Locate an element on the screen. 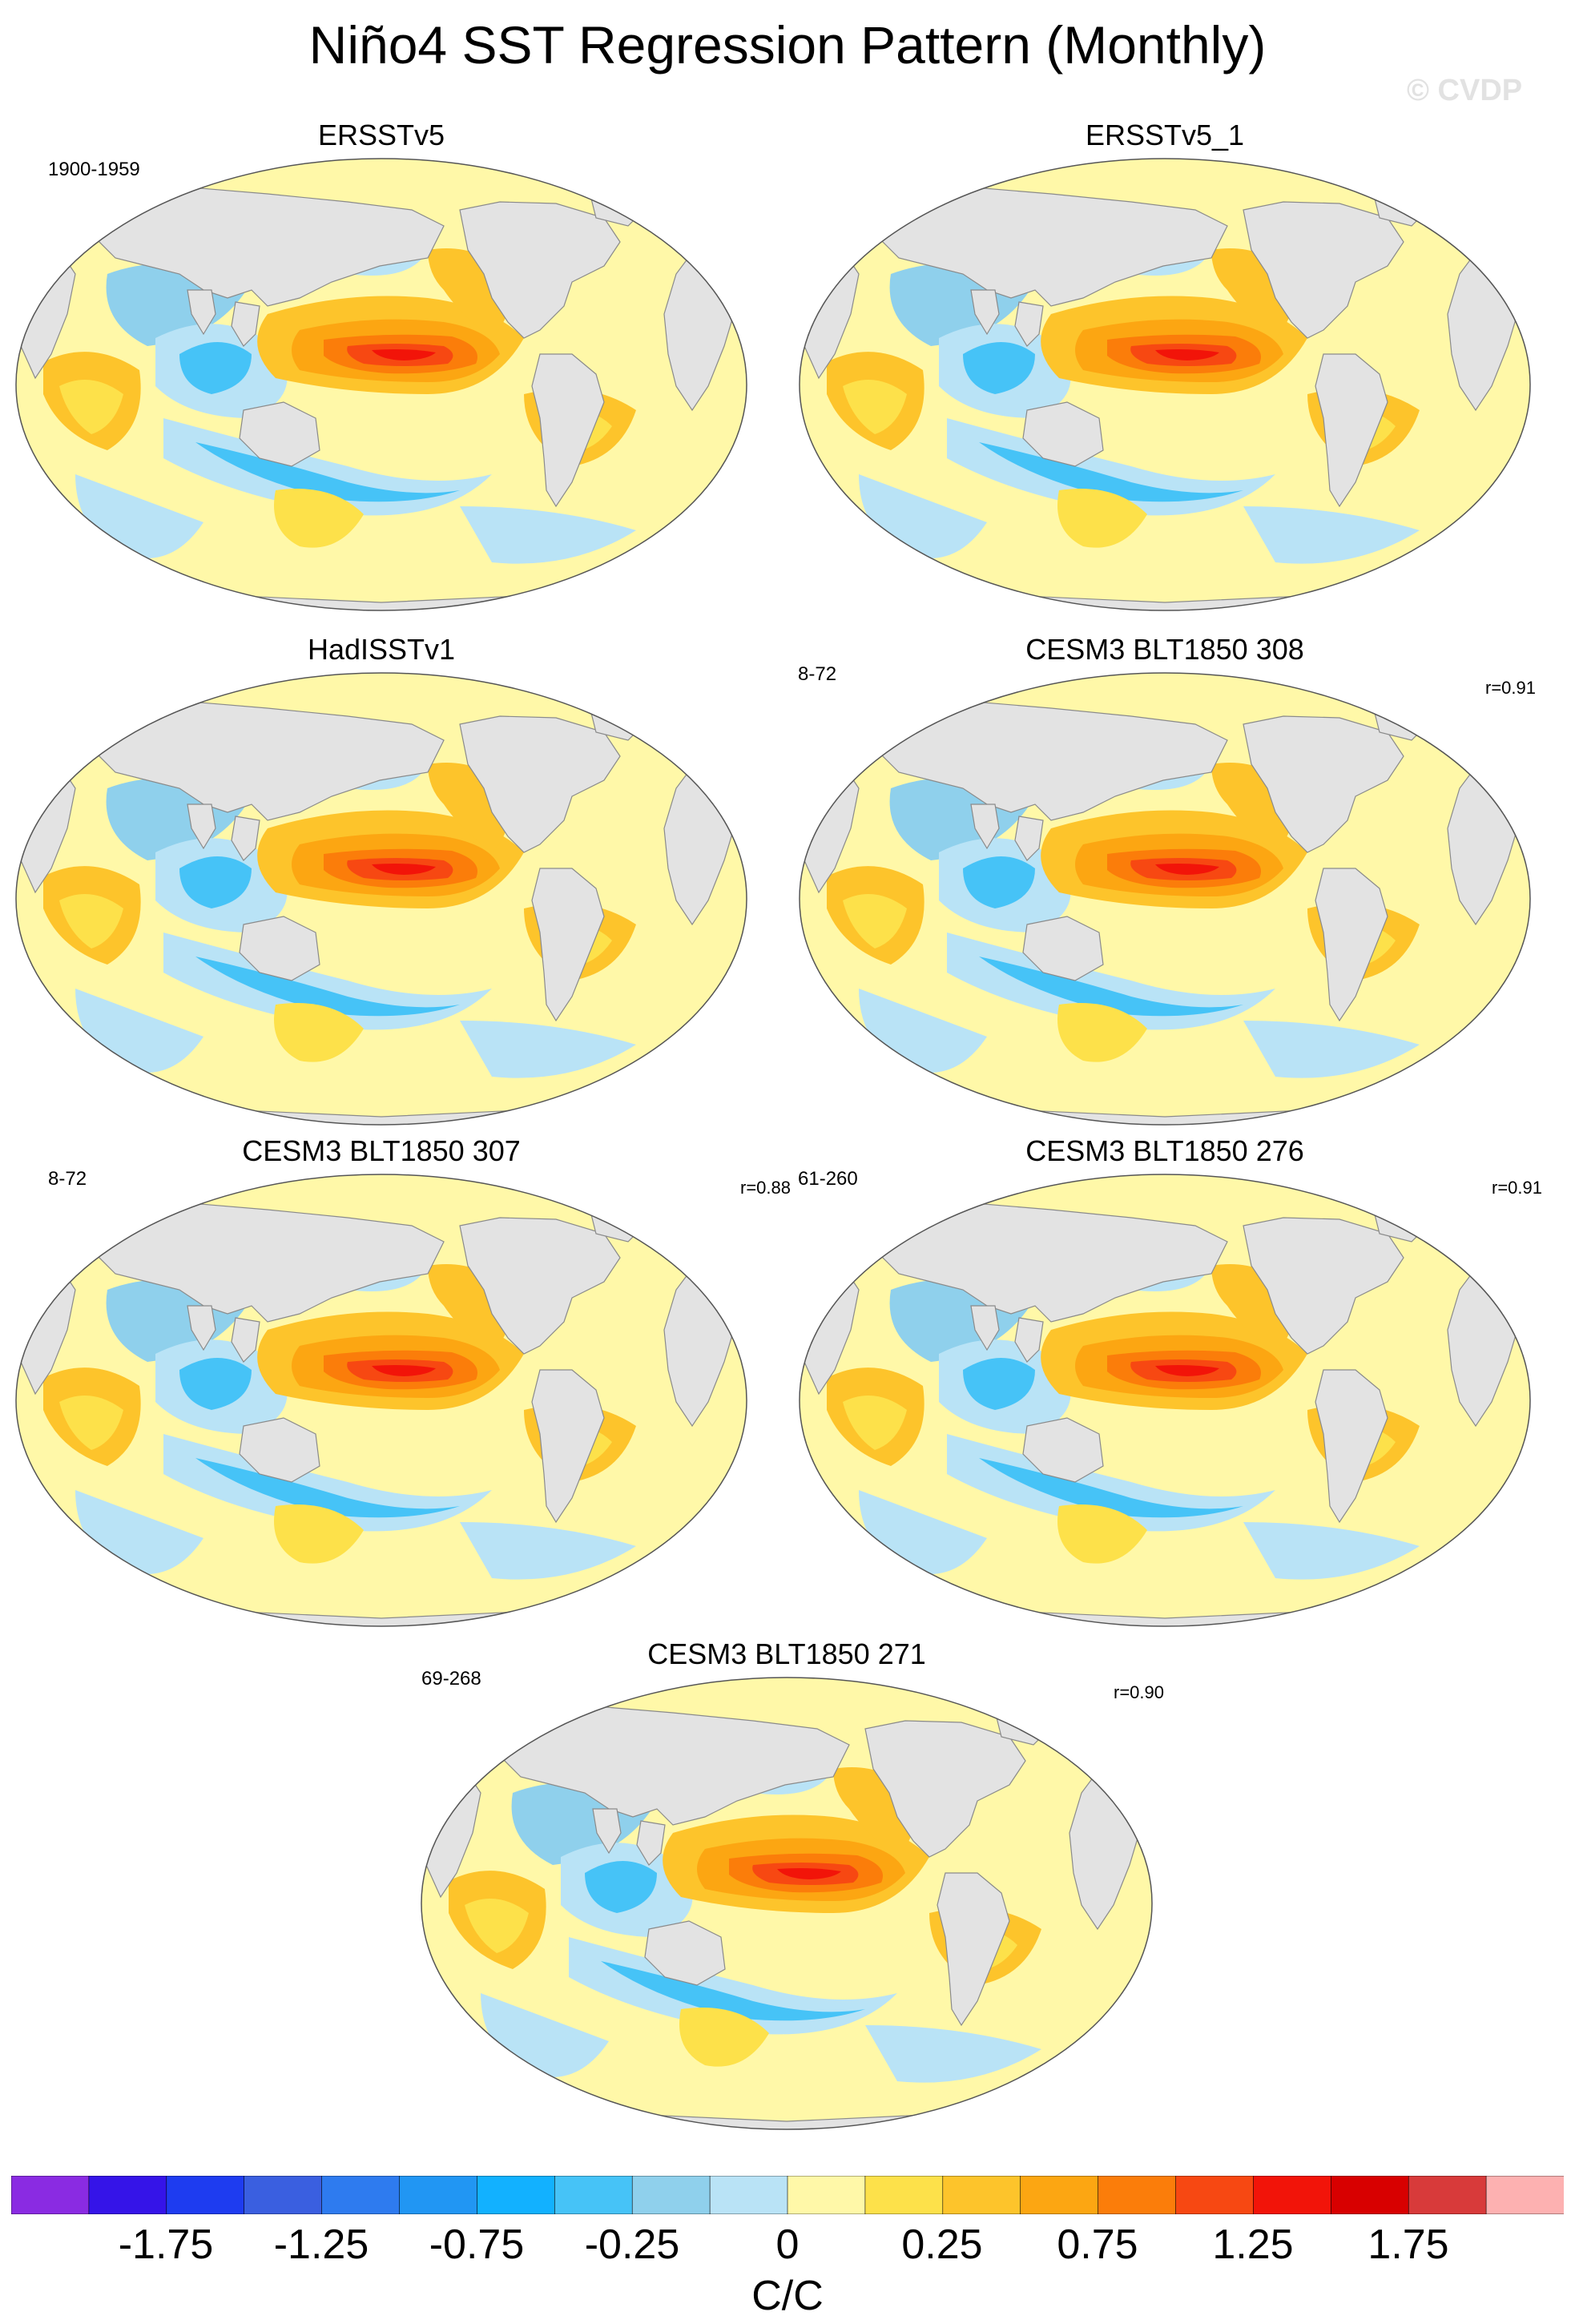  panel-title: ERSSTv5 is located at coordinates (381, 135).